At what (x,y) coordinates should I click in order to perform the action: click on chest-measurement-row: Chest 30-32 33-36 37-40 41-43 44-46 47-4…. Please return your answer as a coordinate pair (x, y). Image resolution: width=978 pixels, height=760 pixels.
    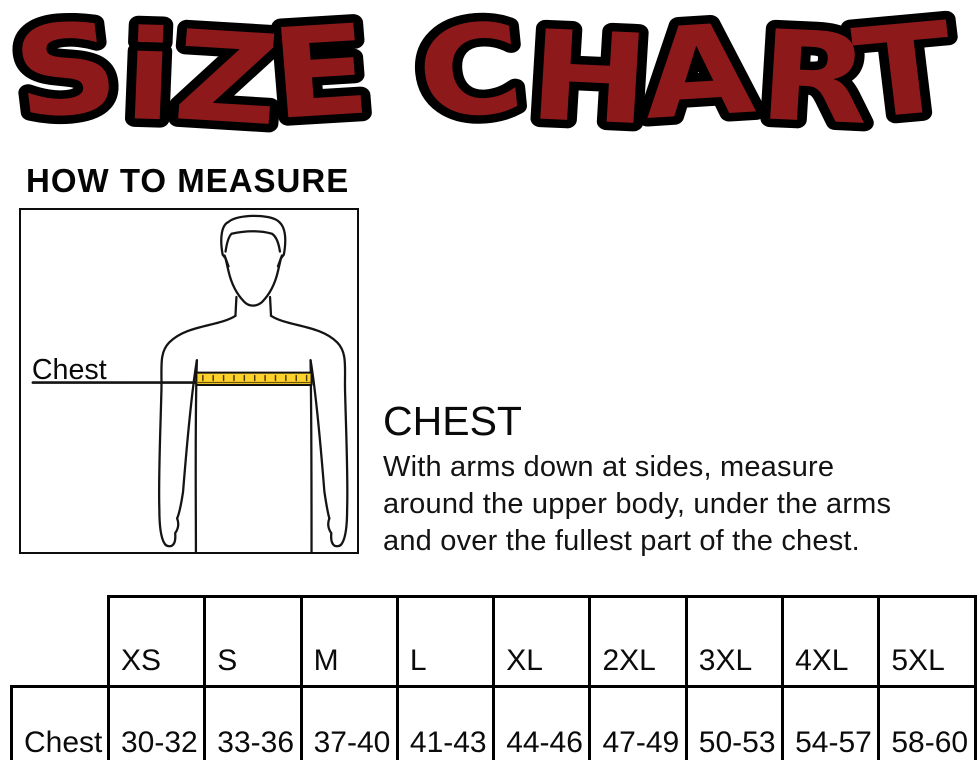
    Looking at the image, I should click on (493, 722).